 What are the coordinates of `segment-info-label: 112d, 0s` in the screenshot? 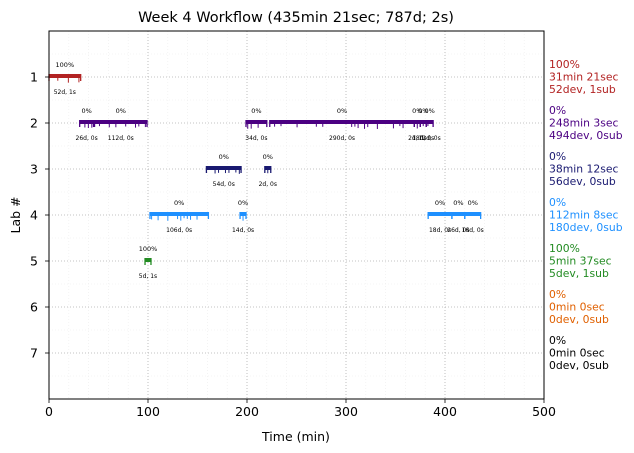 It's located at (121, 138).